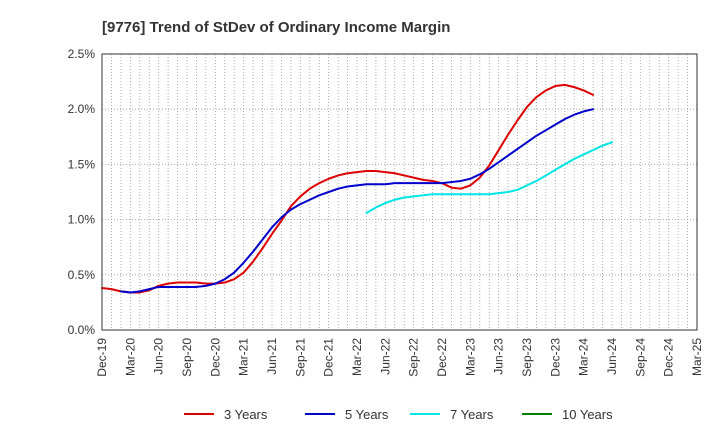  Describe the element at coordinates (612, 356) in the screenshot. I see `x-tick-label: Jun-24` at that location.